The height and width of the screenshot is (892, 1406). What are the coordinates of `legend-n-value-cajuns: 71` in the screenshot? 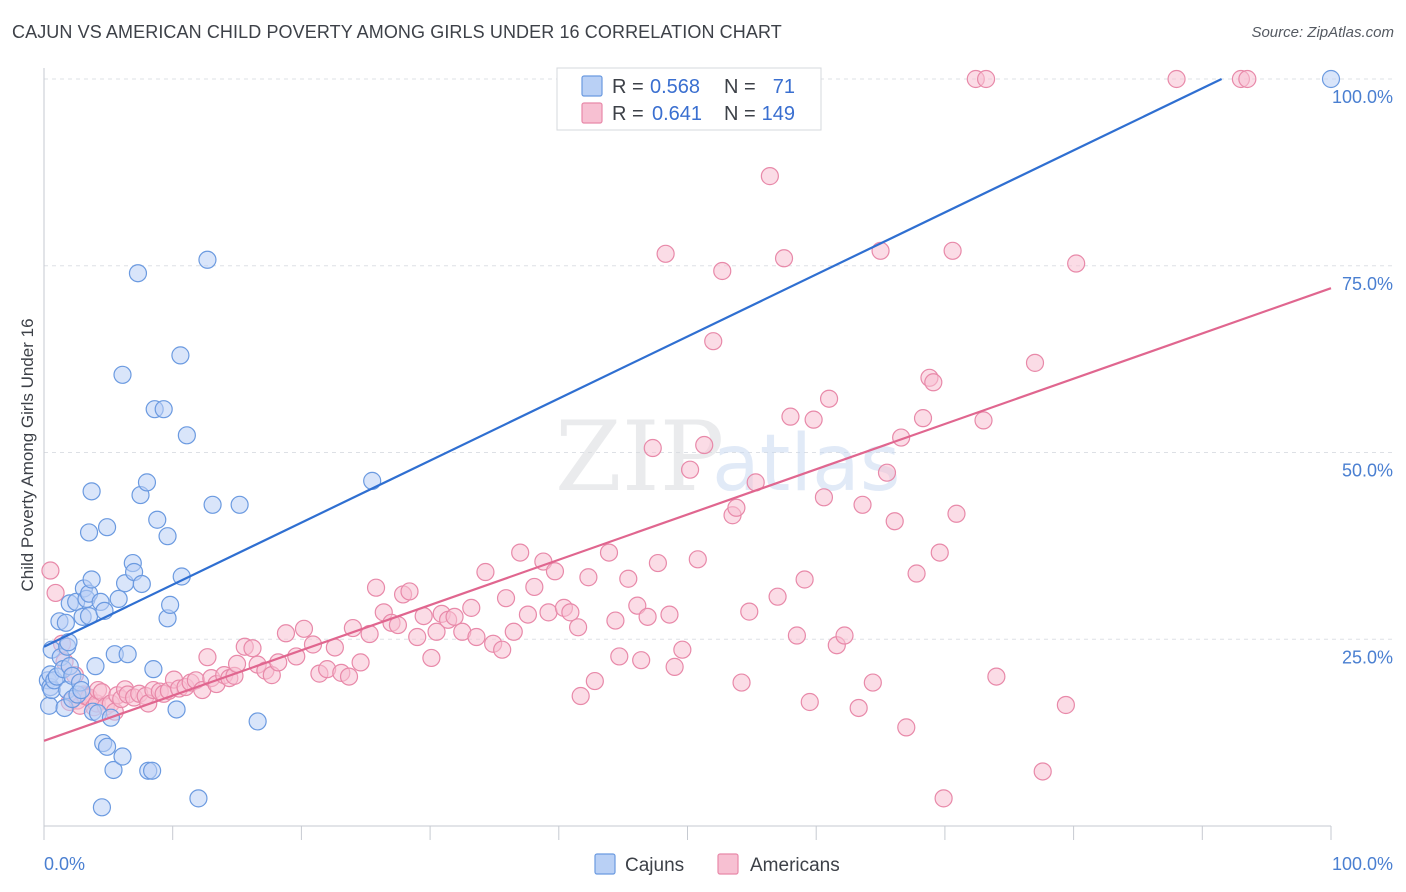 It's located at (784, 87).